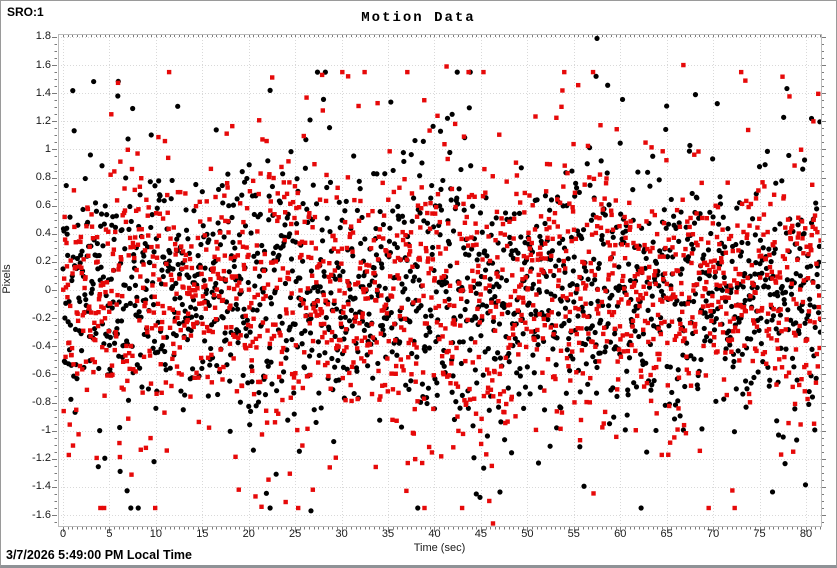 The width and height of the screenshot is (837, 568). I want to click on y-tick-label: -0.6, so click(41, 373).